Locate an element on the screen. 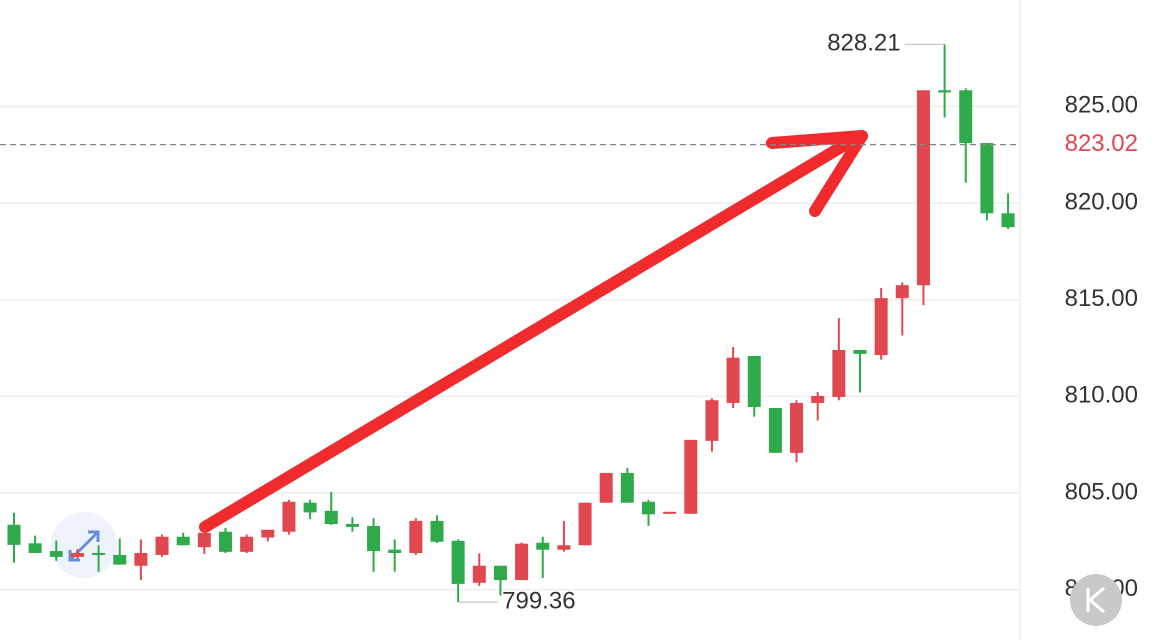 This screenshot has height=640, width=1170. k-button is located at coordinates (1096, 600).